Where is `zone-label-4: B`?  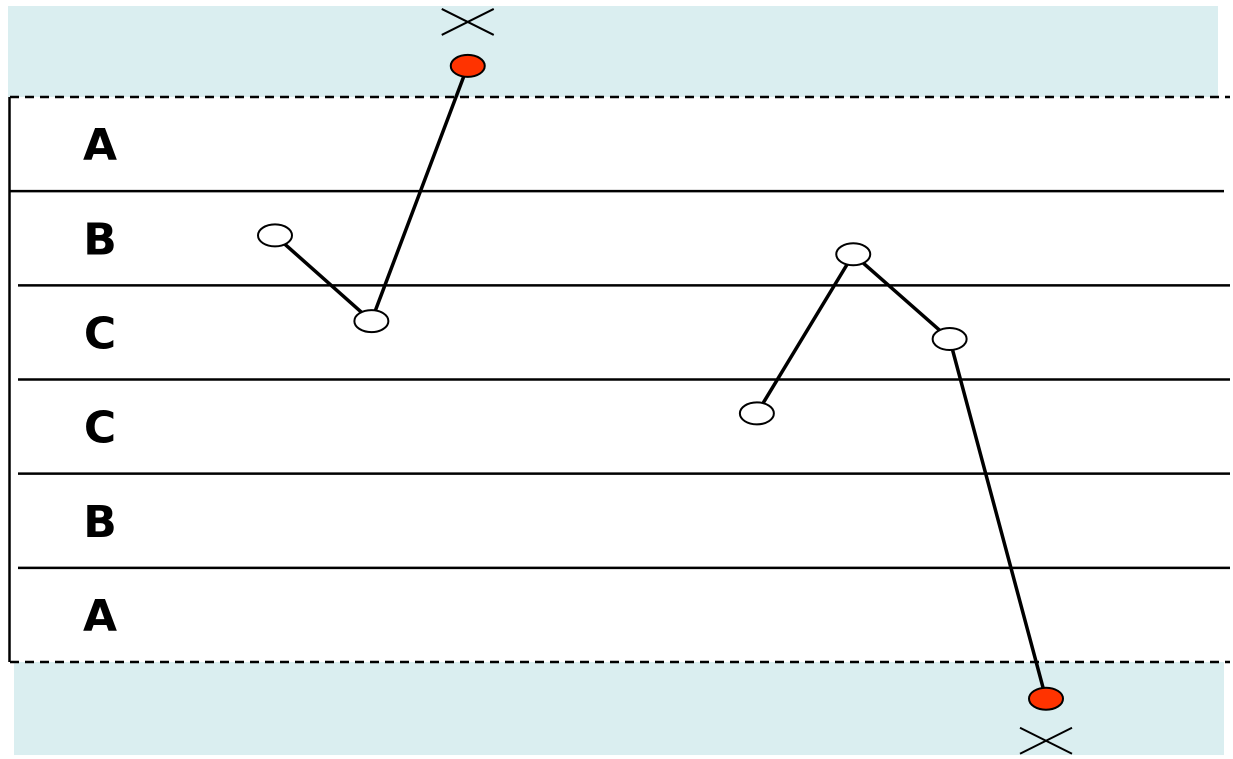 zone-label-4: B is located at coordinates (100, 522).